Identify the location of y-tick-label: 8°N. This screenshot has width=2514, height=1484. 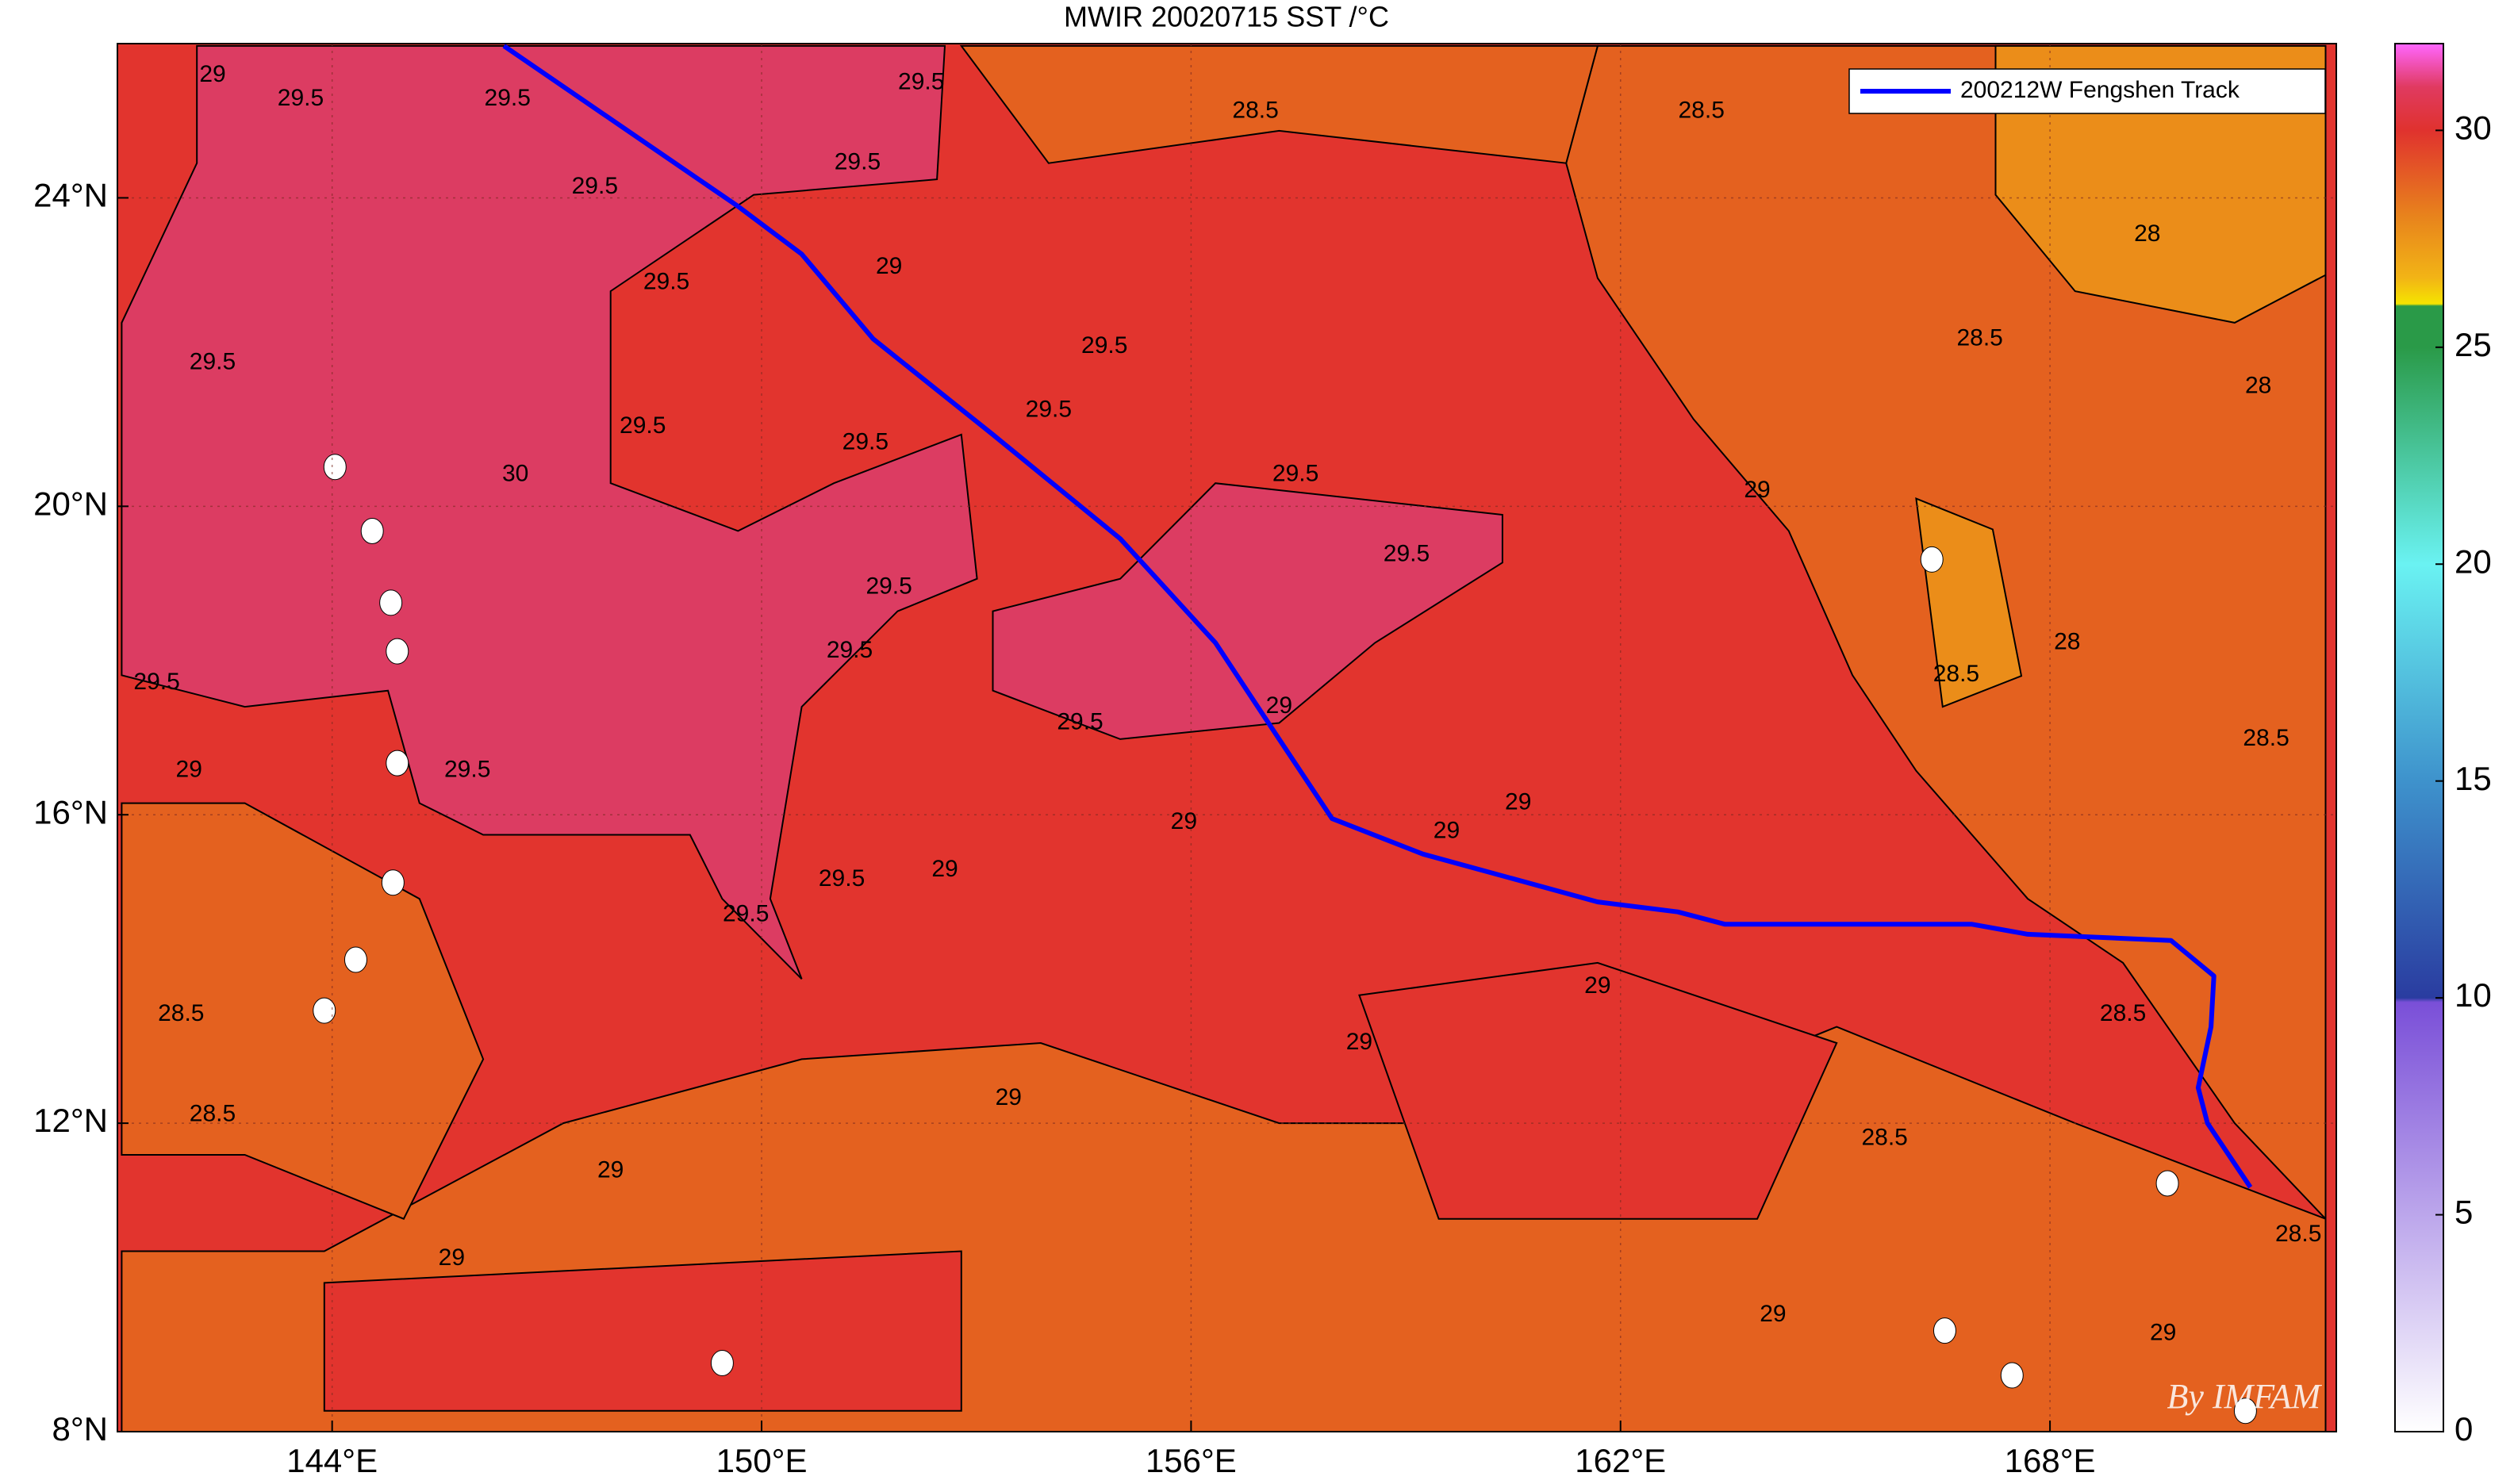
(80, 1429).